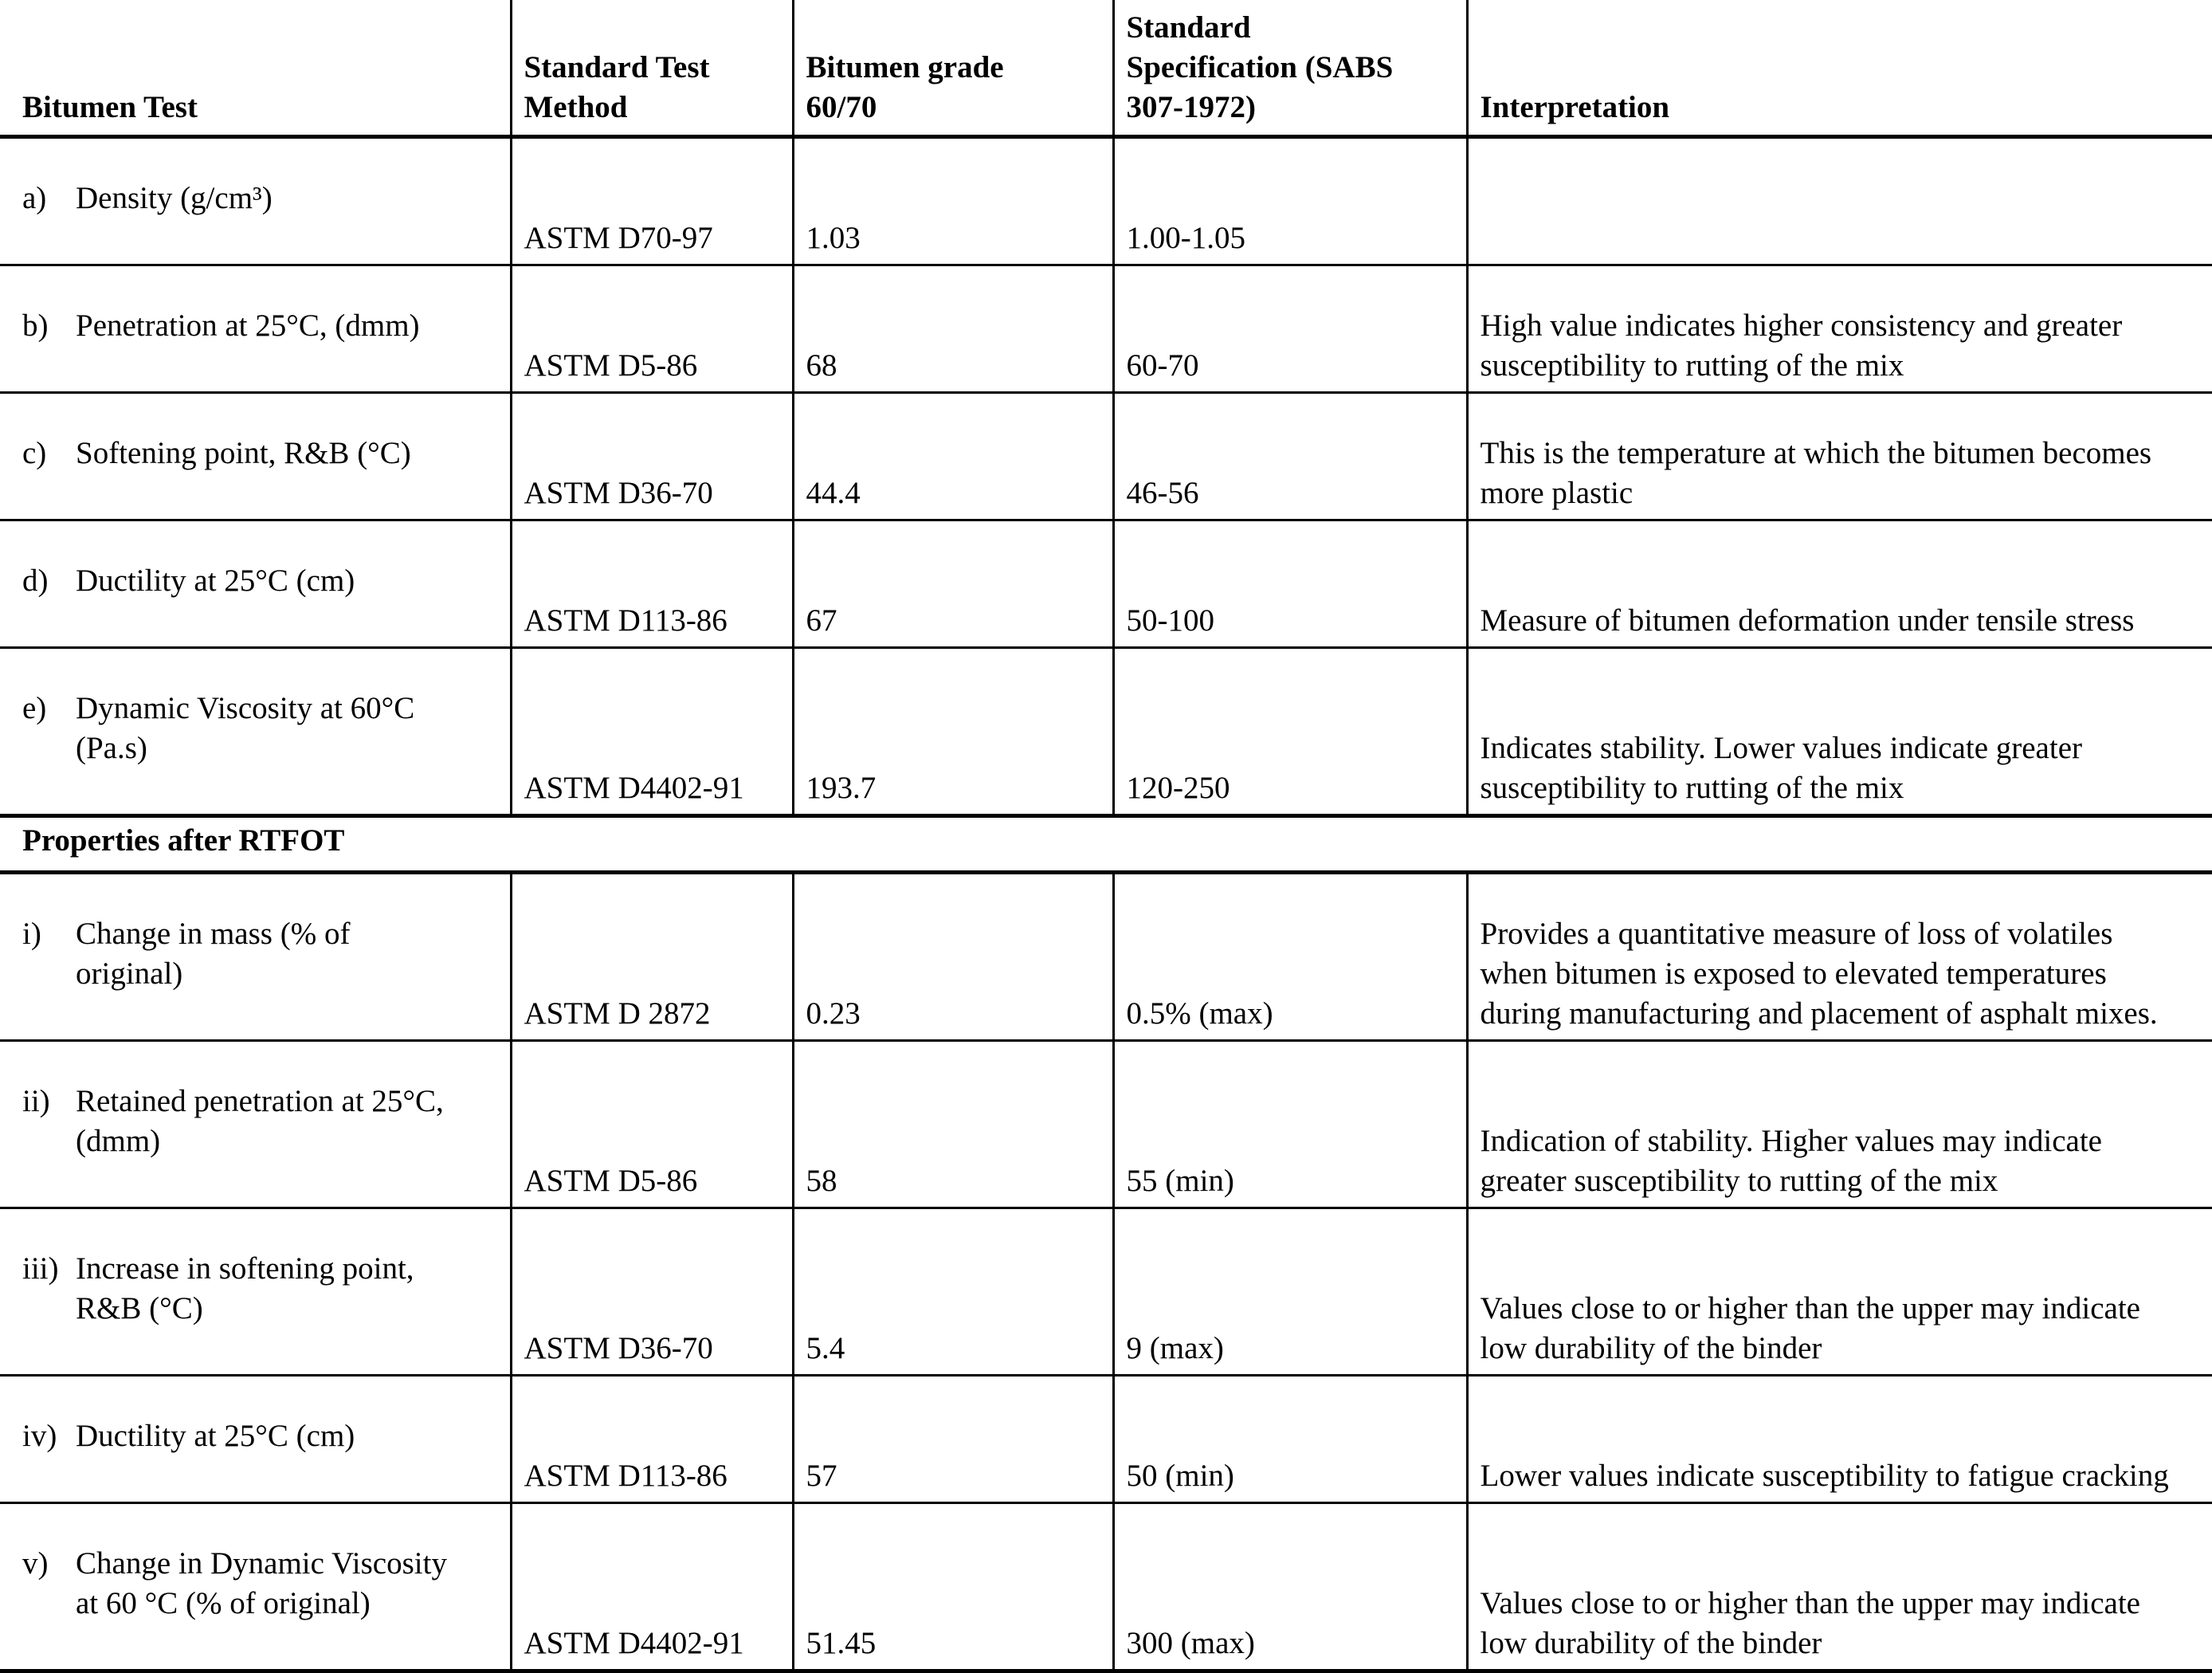  What do you see at coordinates (35, 580) in the screenshot?
I see `row-marker: d)` at bounding box center [35, 580].